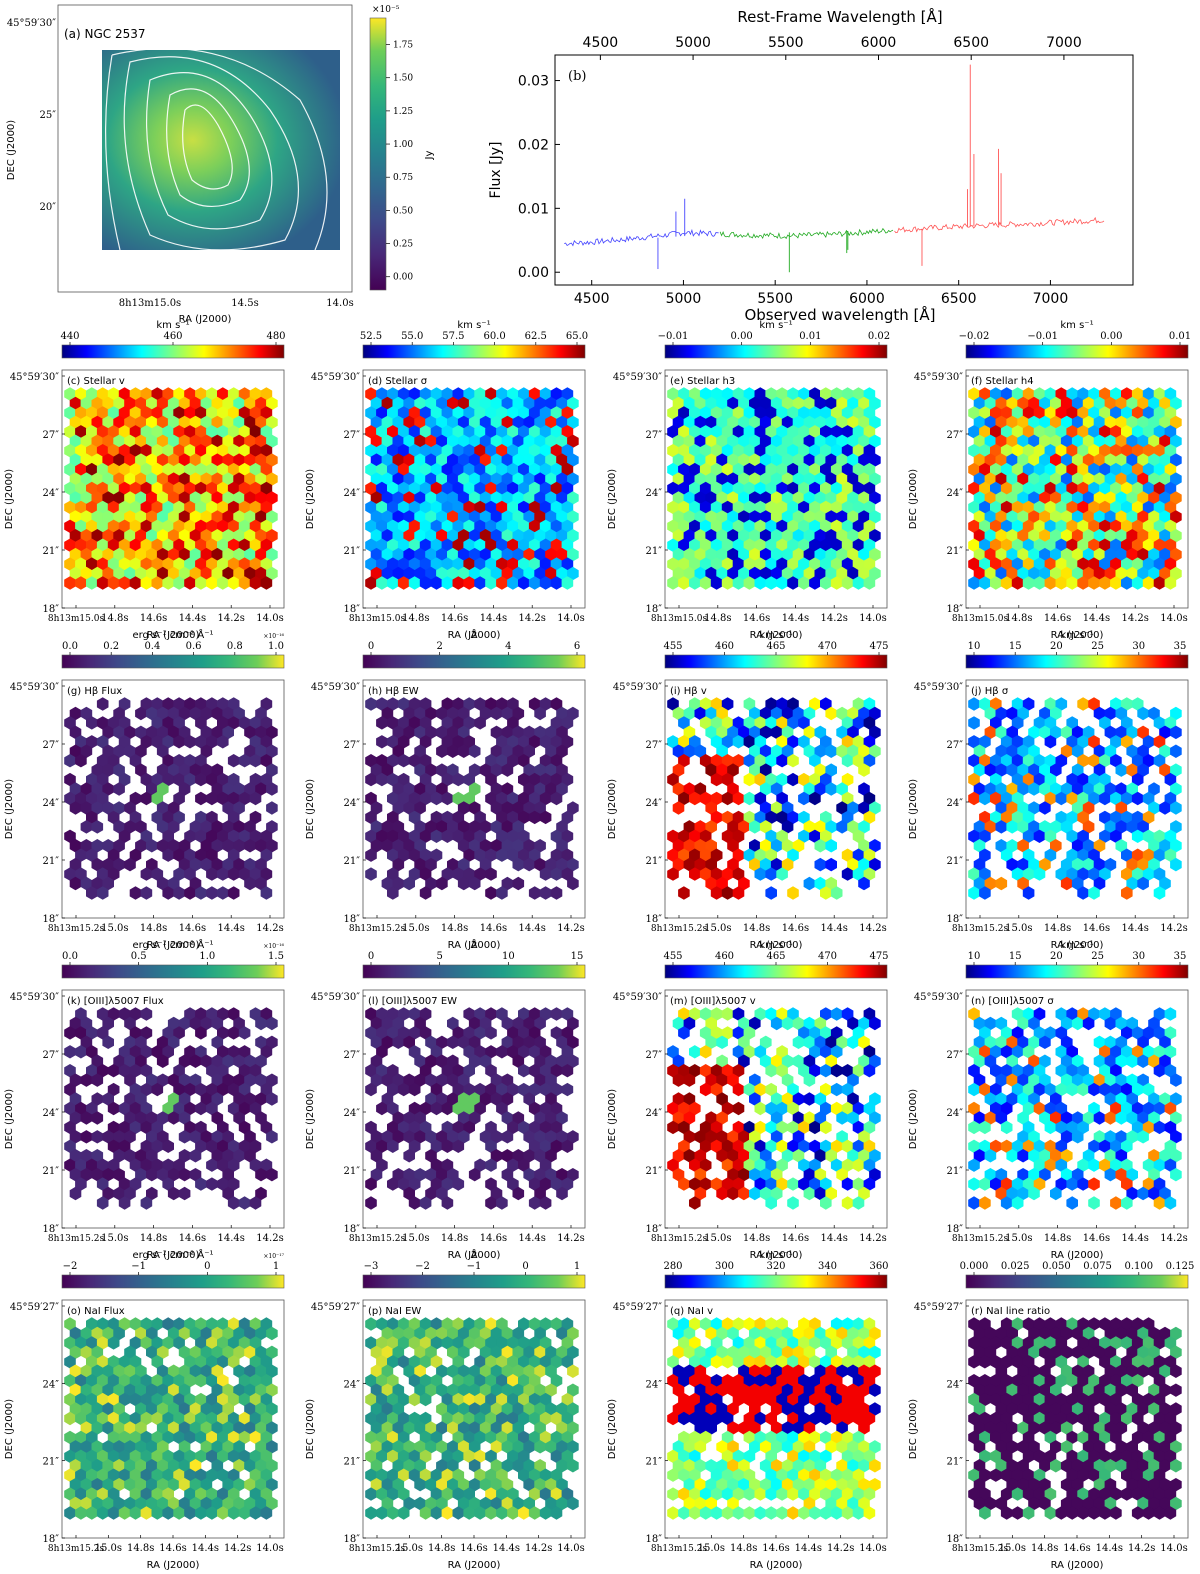 The height and width of the screenshot is (1574, 1200). Describe the element at coordinates (693, 43) in the screenshot. I see `panel-b-toptick-label: 5000` at that location.